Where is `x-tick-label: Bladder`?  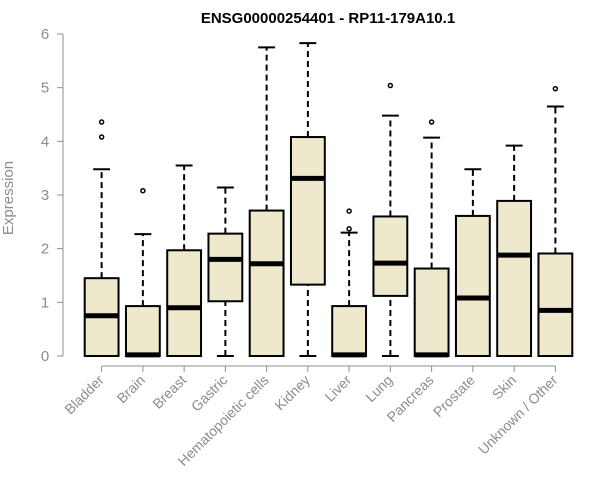 x-tick-label: Bladder is located at coordinates (84, 395).